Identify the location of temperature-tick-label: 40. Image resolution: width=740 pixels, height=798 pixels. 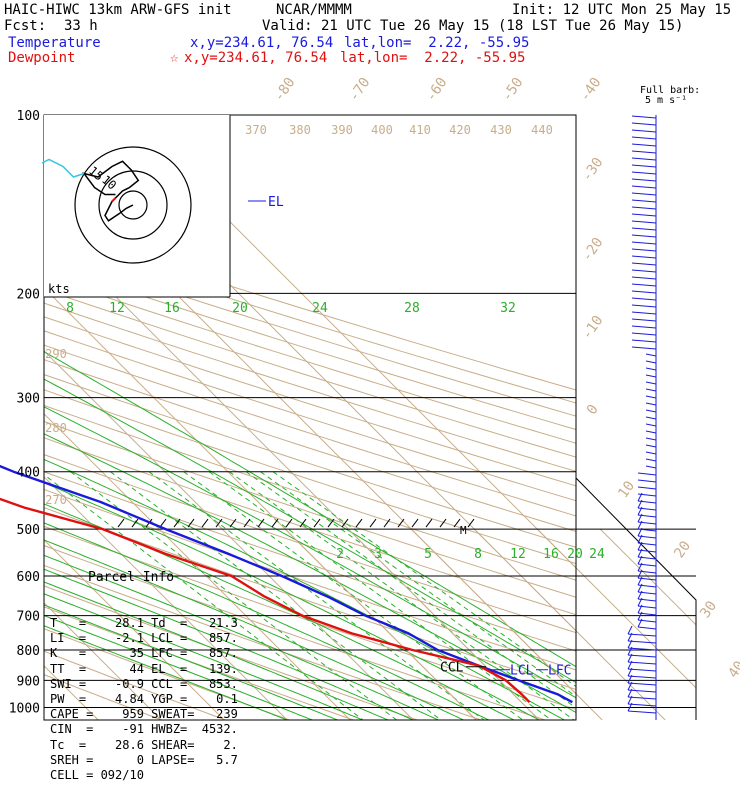
(732, 669).